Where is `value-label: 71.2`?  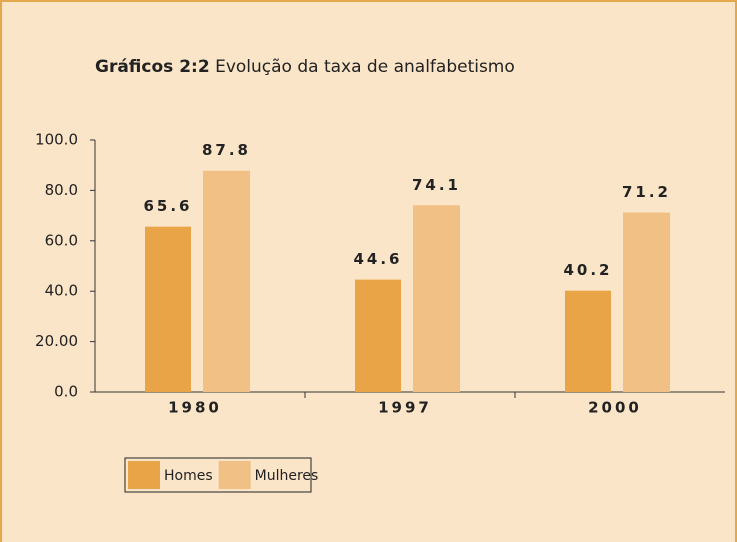 value-label: 71.2 is located at coordinates (646, 192).